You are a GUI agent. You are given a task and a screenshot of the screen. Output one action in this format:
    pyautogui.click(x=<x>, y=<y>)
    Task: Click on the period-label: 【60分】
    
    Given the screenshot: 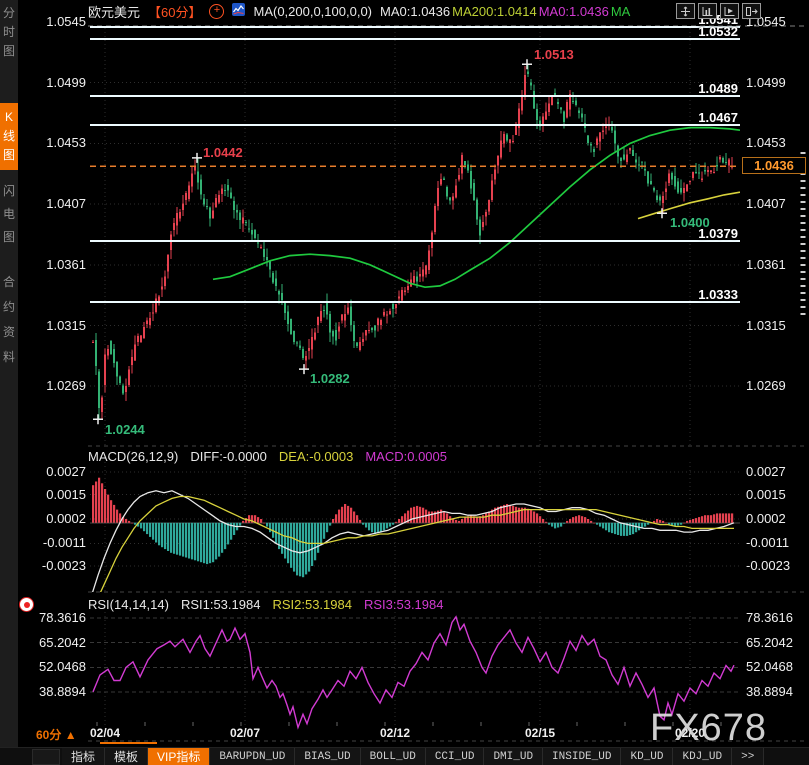 What is the action you would take?
    pyautogui.click(x=175, y=12)
    